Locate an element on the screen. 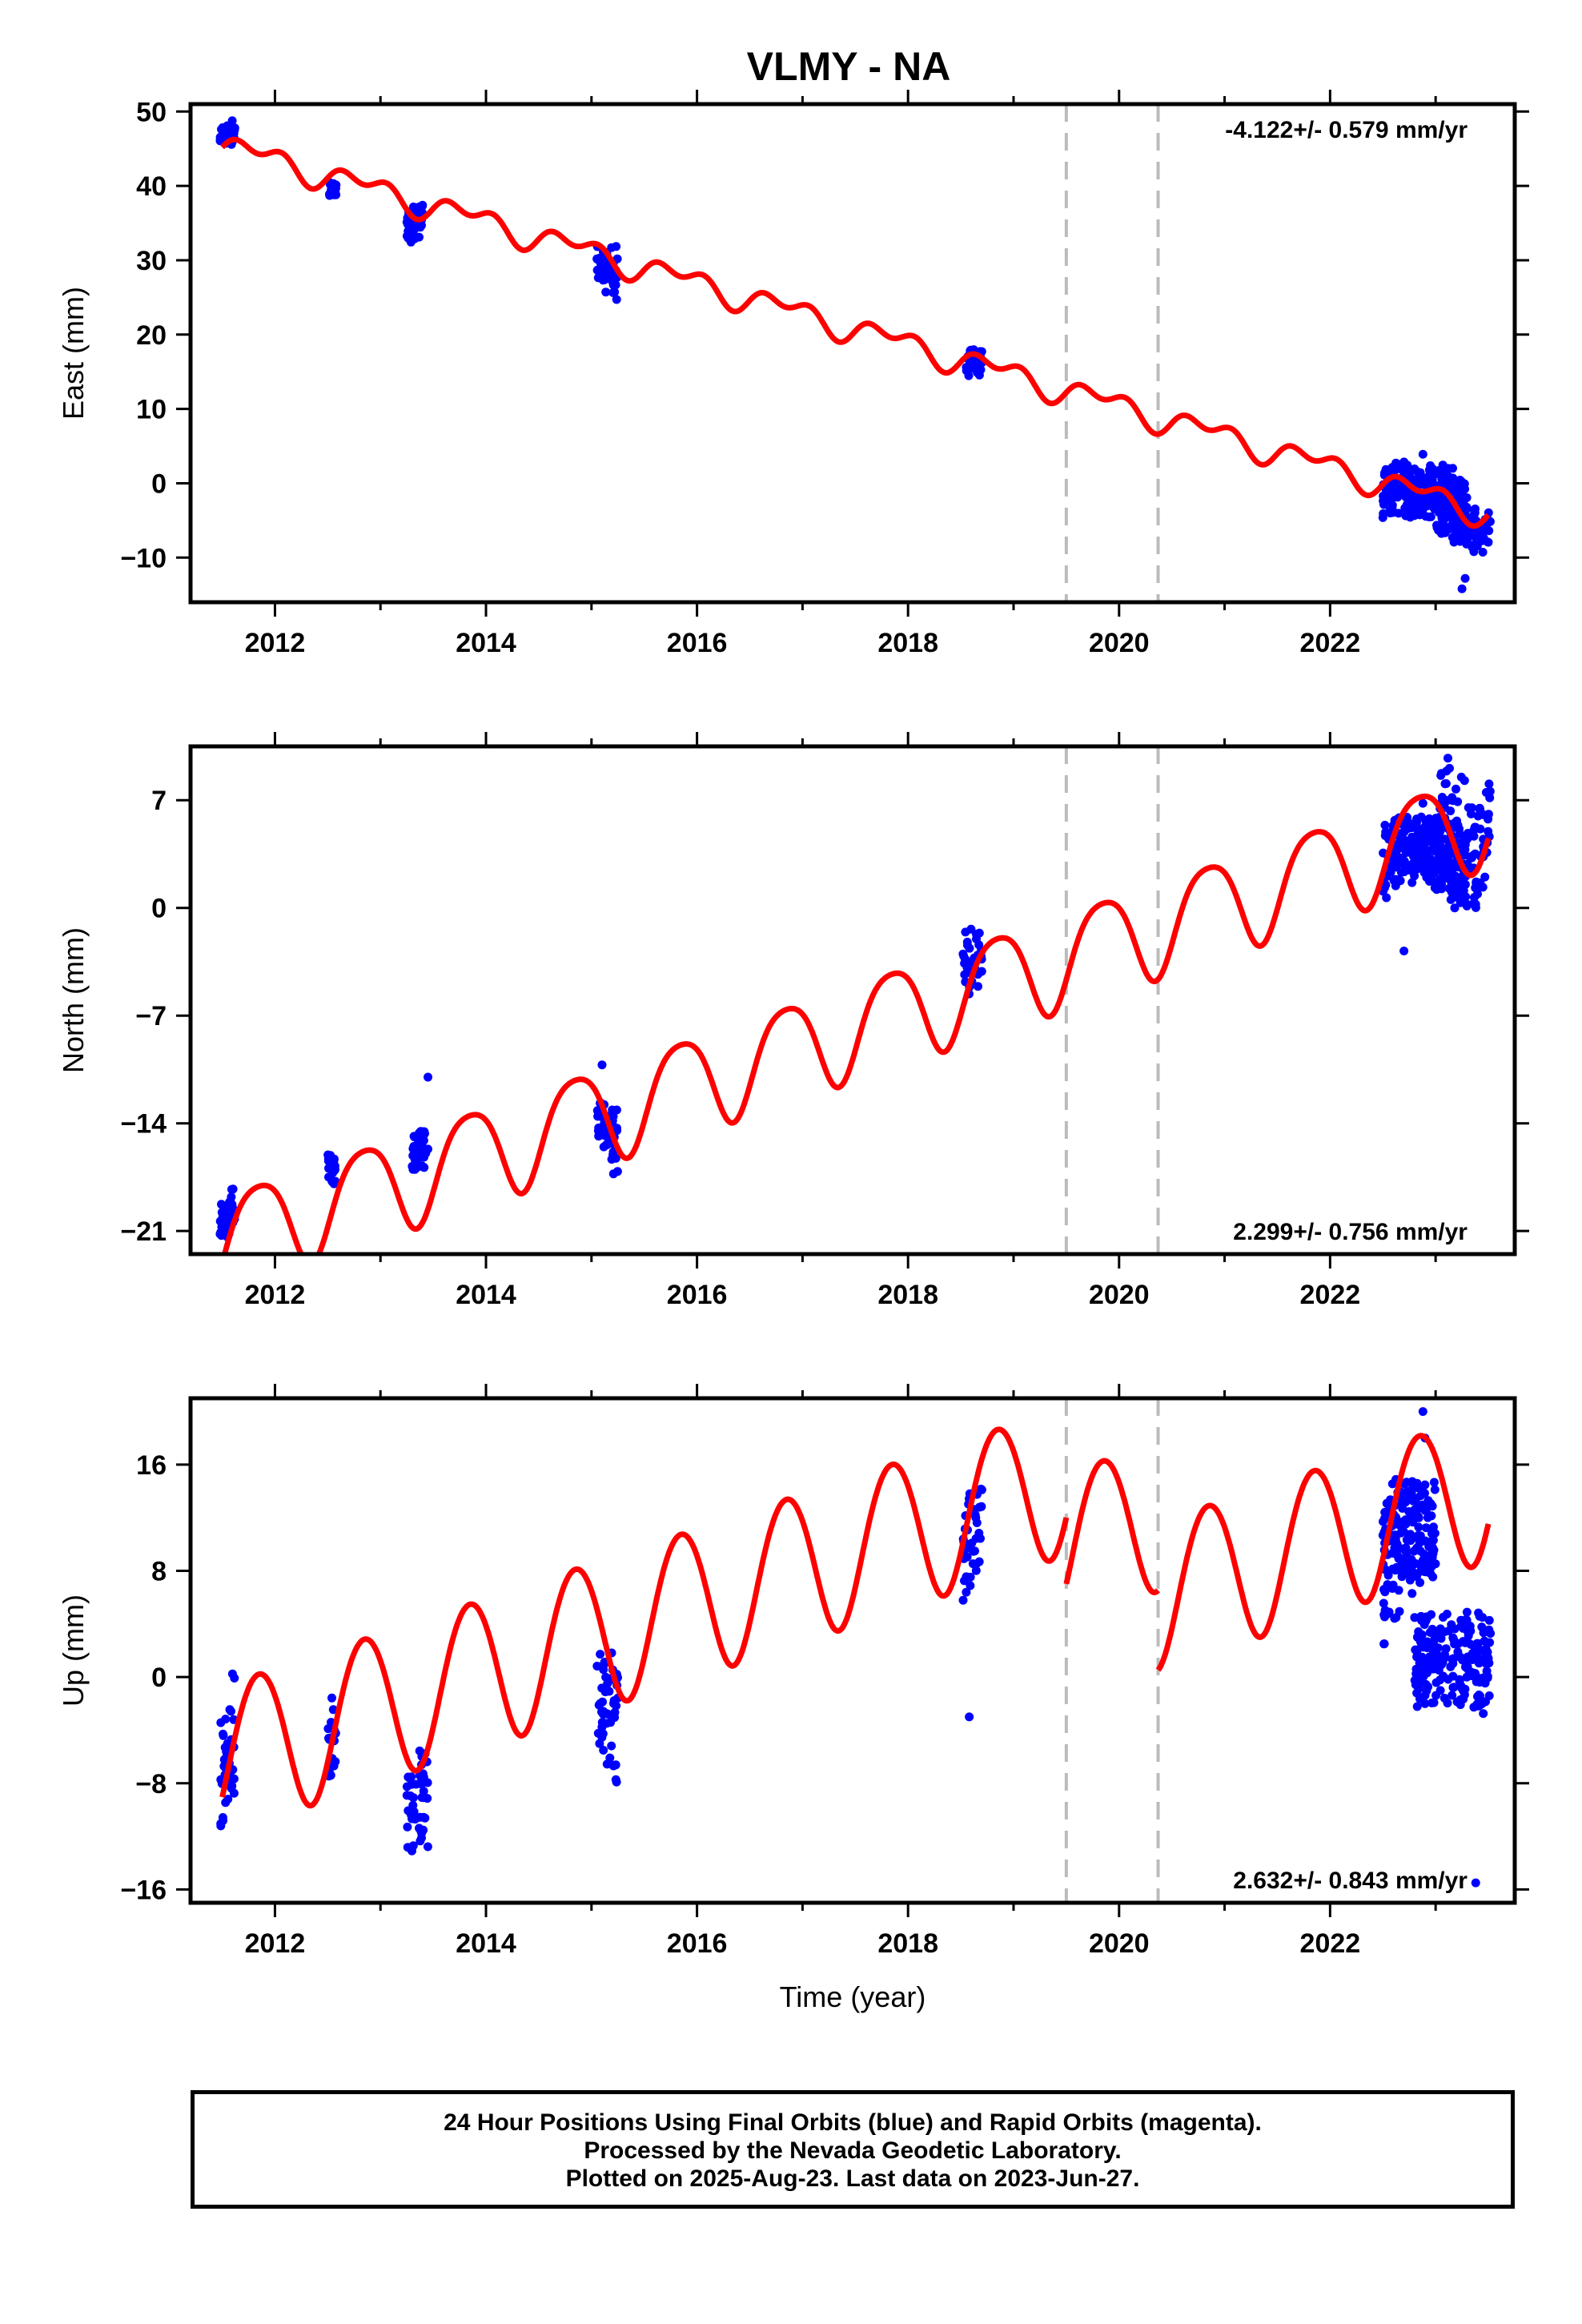  y-tick-label: 16 is located at coordinates (151, 1465).